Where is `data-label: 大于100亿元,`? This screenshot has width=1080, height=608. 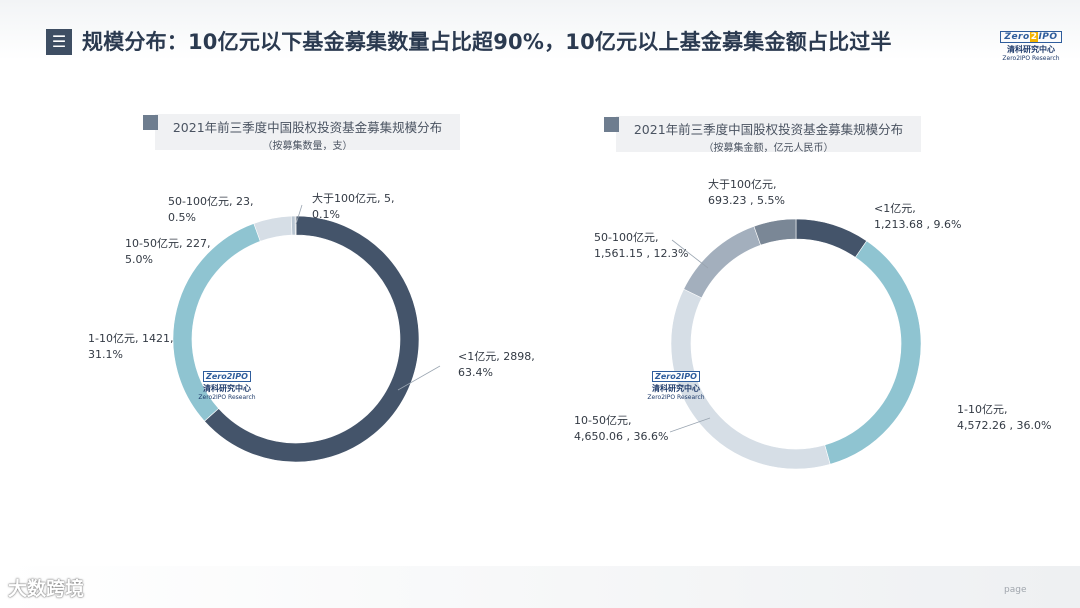
data-label: 大于100亿元, is located at coordinates (742, 184).